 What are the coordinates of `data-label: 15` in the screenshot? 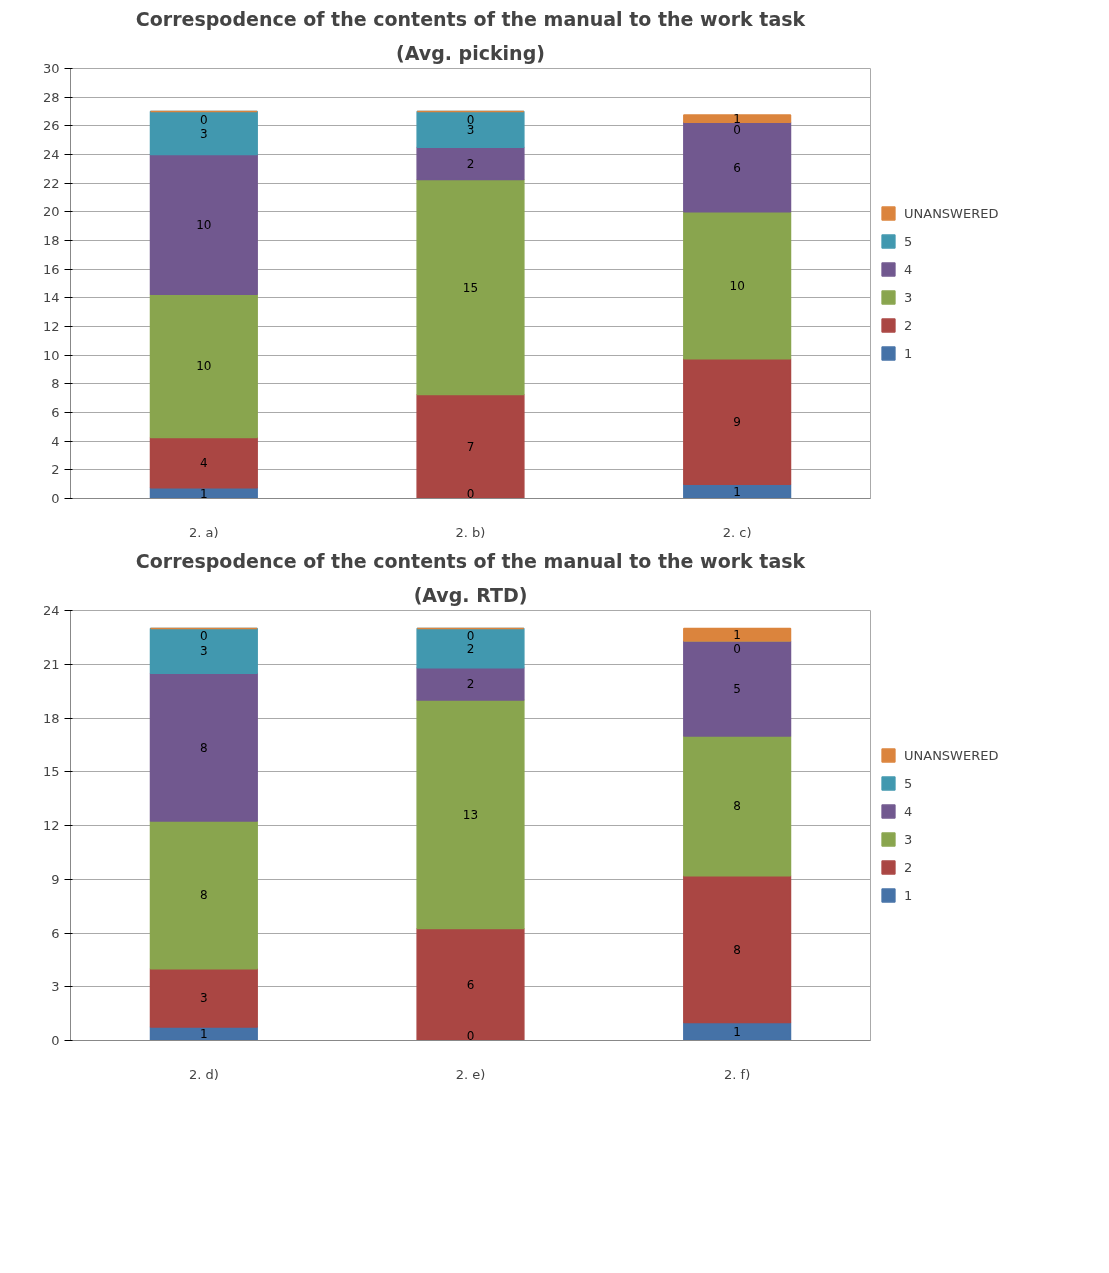 It's located at (470, 287).